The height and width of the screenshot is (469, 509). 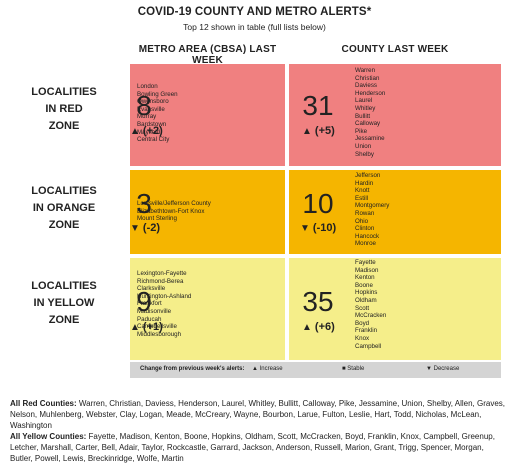 I want to click on list-item: Mayfield, so click(x=149, y=132).